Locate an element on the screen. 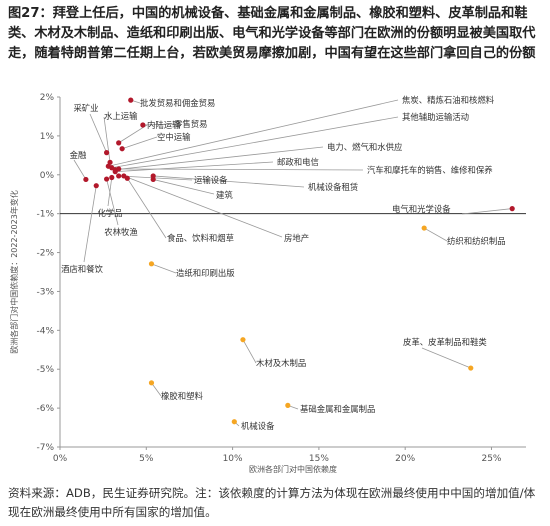 This screenshot has width=550, height=526. y-tick-label: -3% is located at coordinates (45, 292).